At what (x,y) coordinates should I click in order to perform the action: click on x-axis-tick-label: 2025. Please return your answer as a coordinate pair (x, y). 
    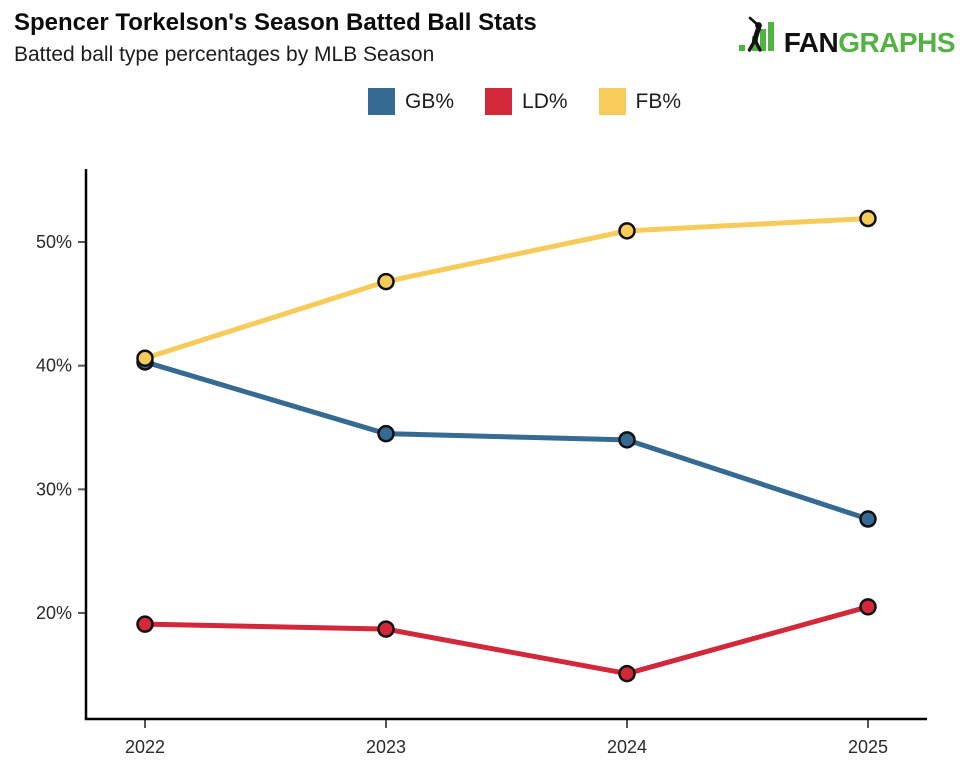
    Looking at the image, I should click on (868, 747).